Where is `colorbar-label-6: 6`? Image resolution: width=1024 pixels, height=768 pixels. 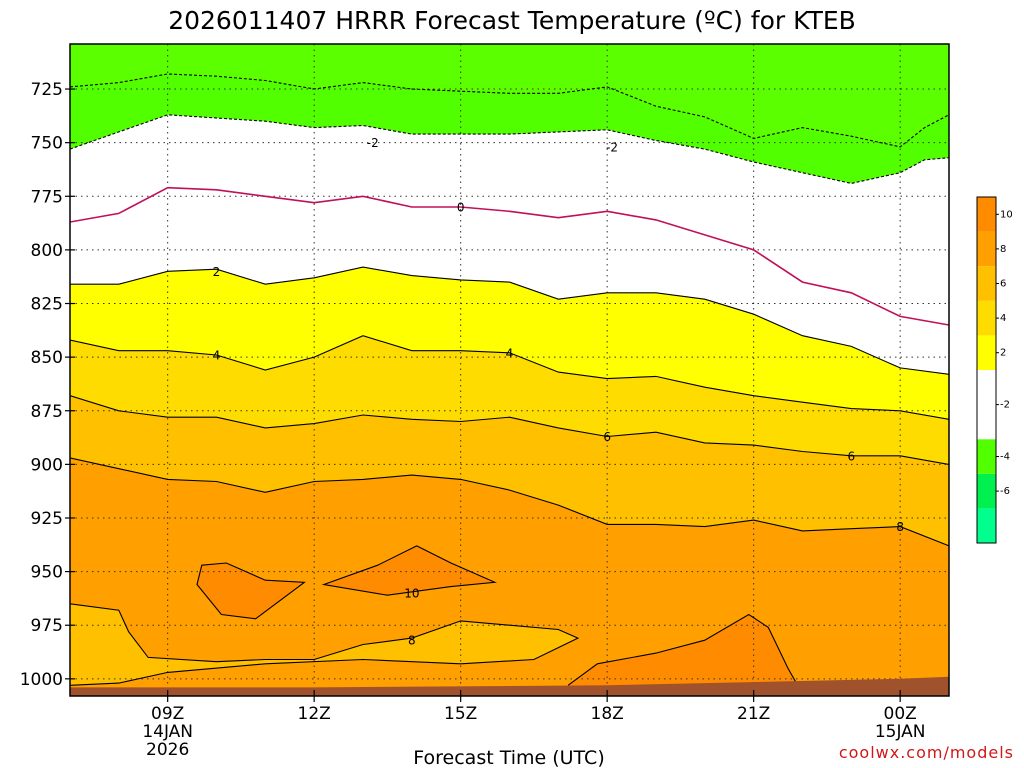 colorbar-label-6: 6 is located at coordinates (1003, 284).